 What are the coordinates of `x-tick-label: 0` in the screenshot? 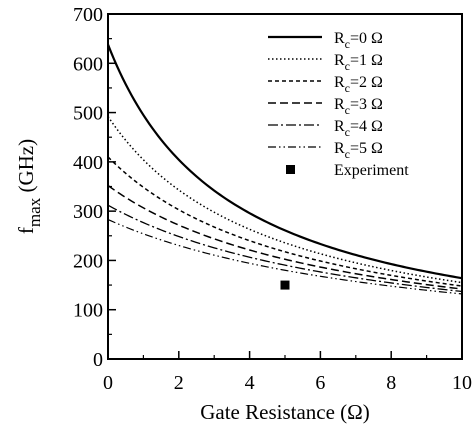 It's located at (108, 383).